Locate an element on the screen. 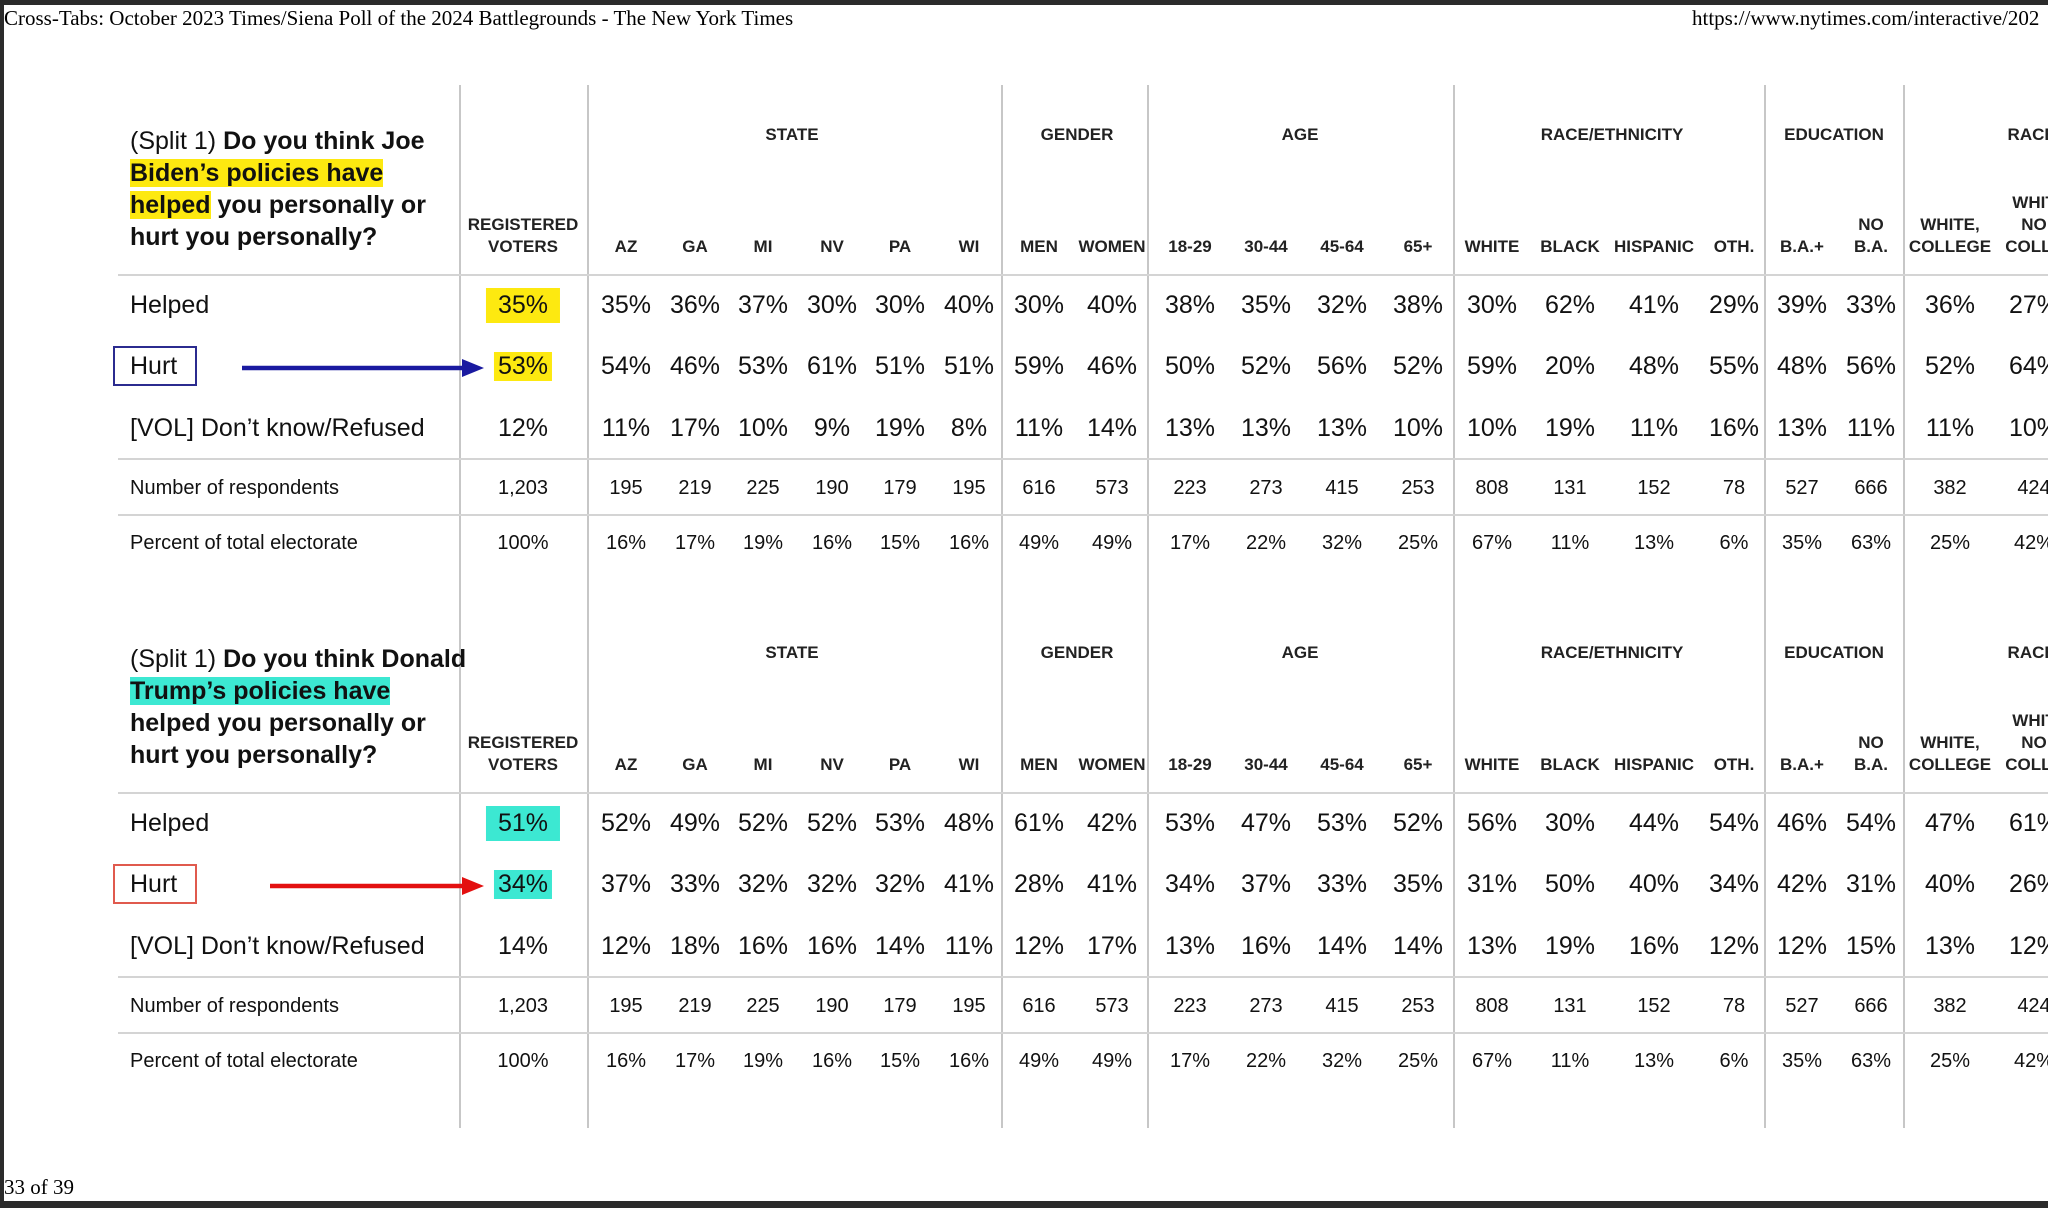  column-header-mi: MI is located at coordinates (763, 246).